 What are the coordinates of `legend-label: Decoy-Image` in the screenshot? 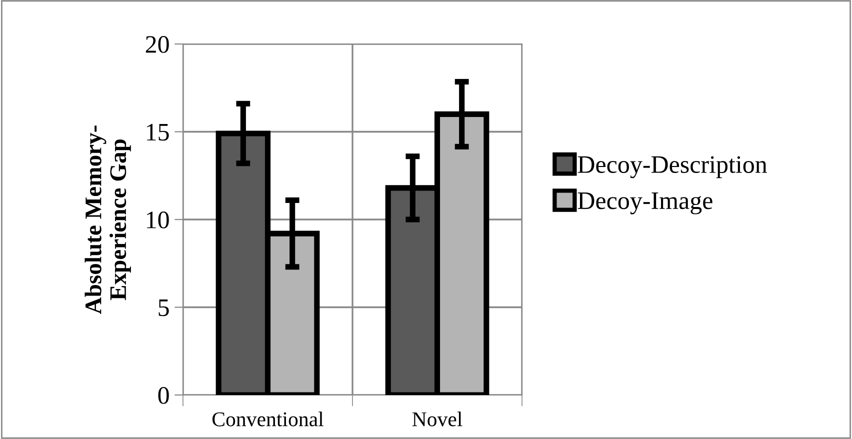 It's located at (645, 203).